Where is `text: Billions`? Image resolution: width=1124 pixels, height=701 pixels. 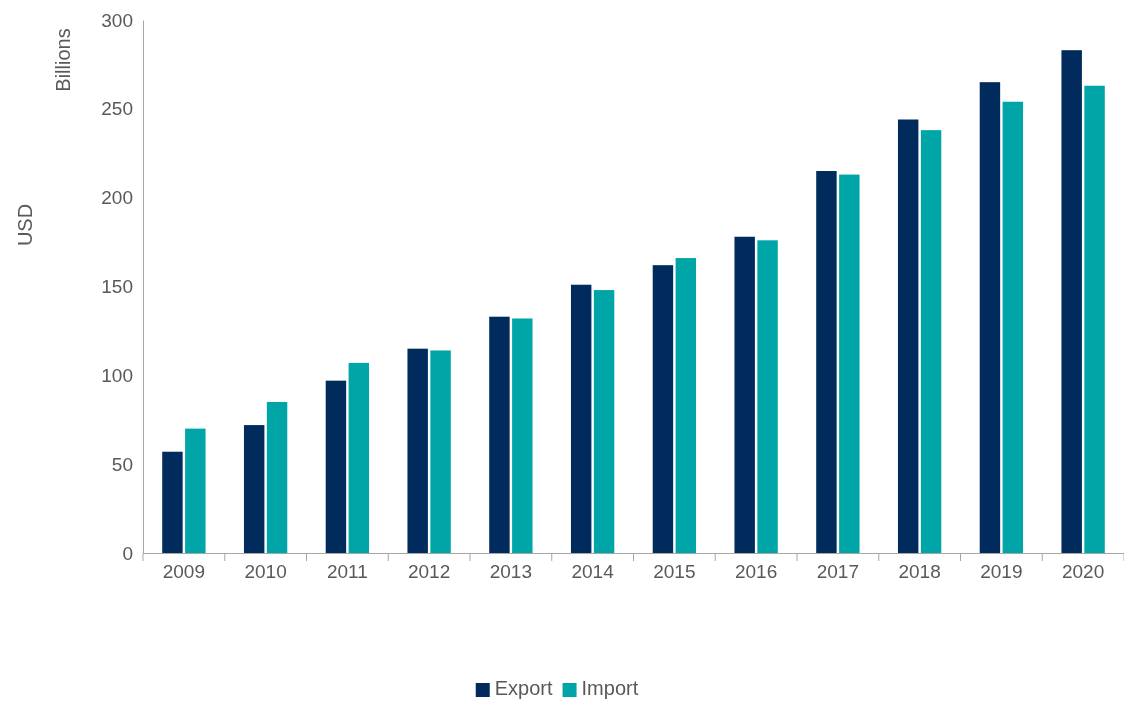 text: Billions is located at coordinates (63, 60).